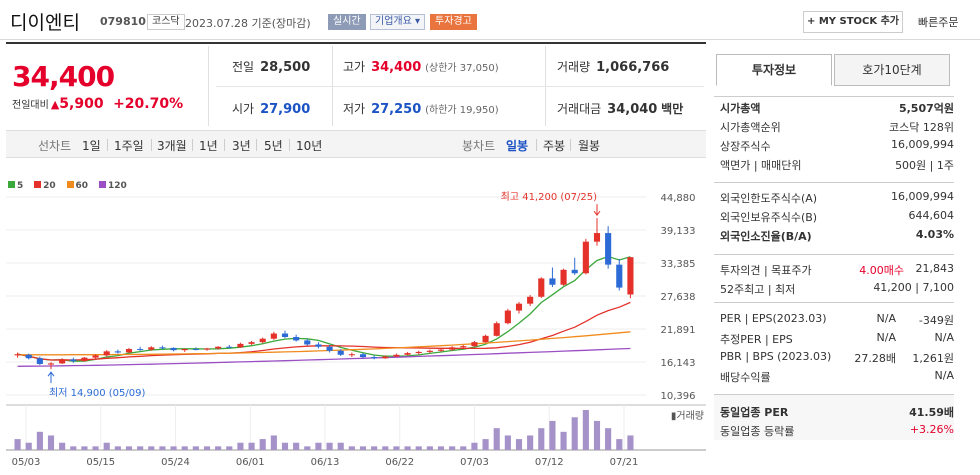 The width and height of the screenshot is (980, 475). What do you see at coordinates (597, 210) in the screenshot?
I see `high-arrow-icon` at bounding box center [597, 210].